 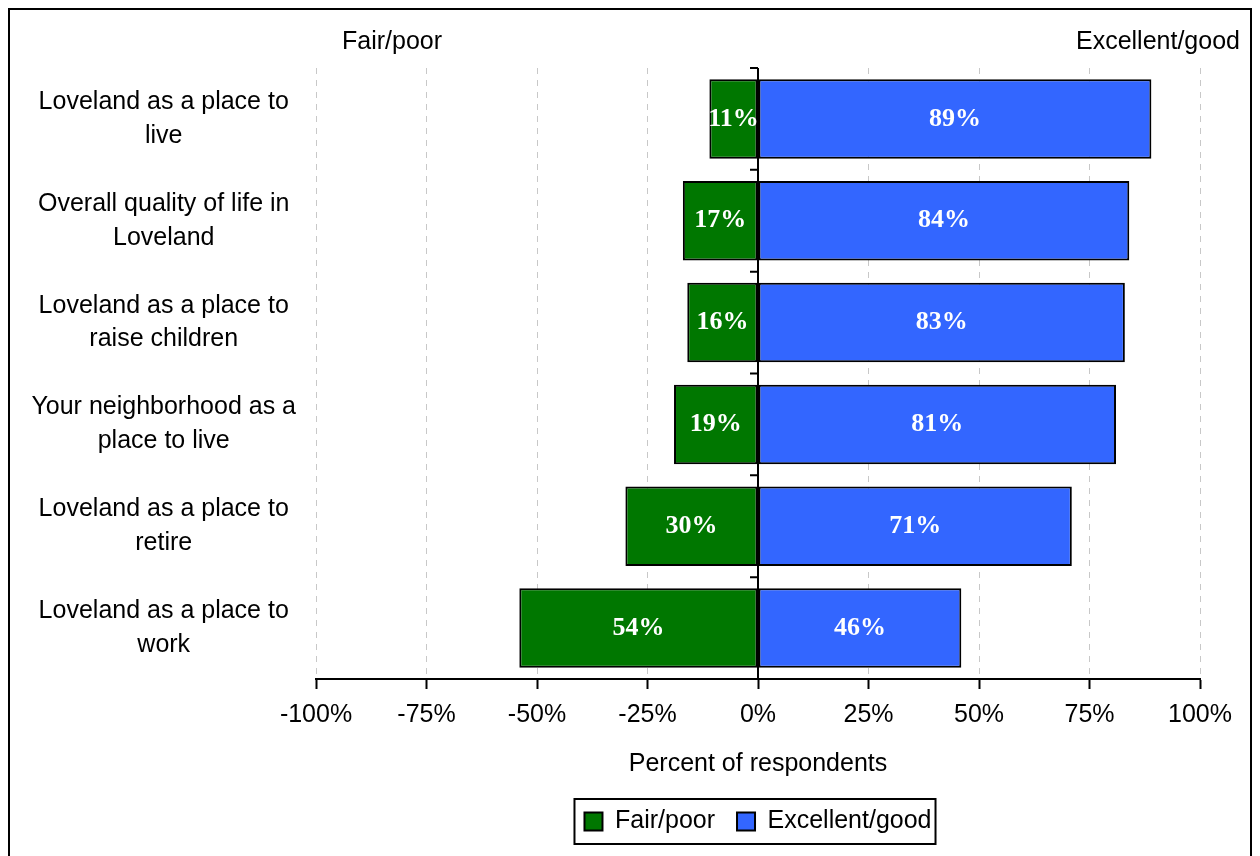 What do you see at coordinates (859, 626) in the screenshot?
I see `data-label: 46%` at bounding box center [859, 626].